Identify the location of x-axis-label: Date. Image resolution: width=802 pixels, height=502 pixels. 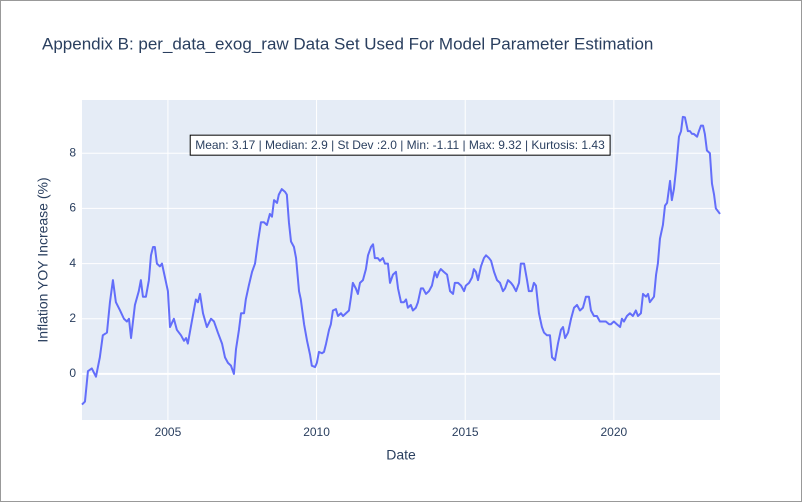
(401, 455).